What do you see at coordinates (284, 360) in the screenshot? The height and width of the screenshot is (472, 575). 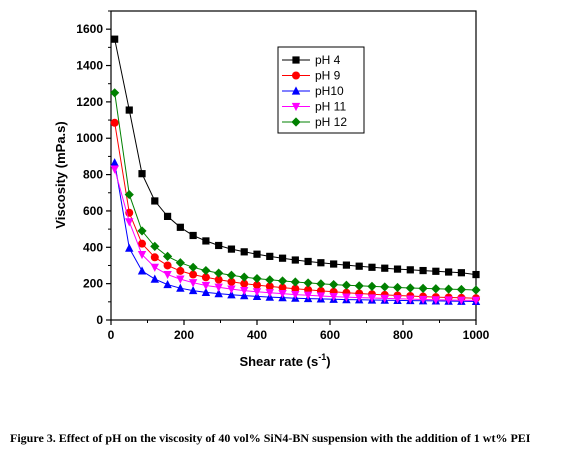 I see `x-axis-title: Shear rate (s-1)` at bounding box center [284, 360].